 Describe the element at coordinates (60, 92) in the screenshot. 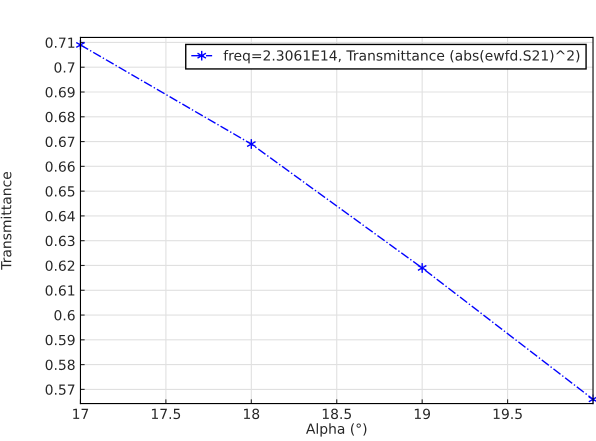

I see `y-tick-label: 0.69` at that location.